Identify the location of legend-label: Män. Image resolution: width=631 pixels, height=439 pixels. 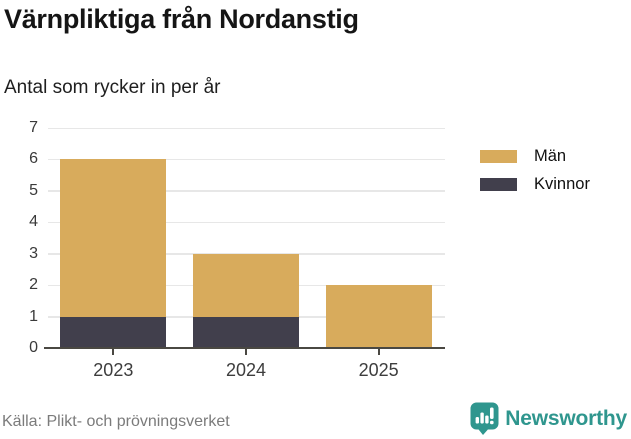
(550, 155).